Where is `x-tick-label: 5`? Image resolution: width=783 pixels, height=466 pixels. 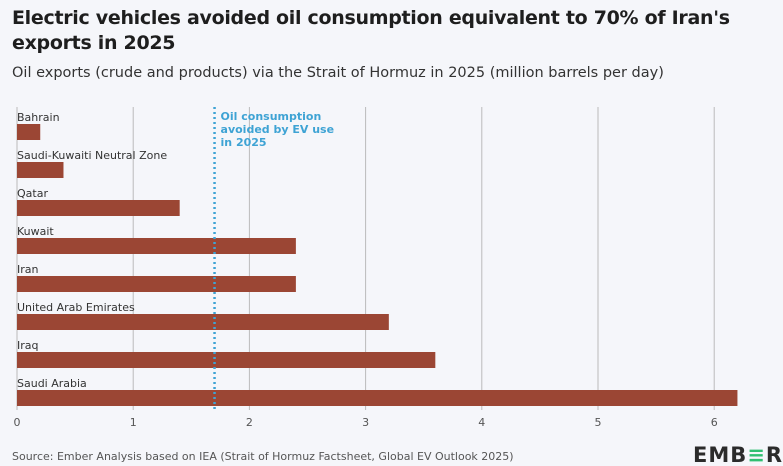
x-tick-label: 5 is located at coordinates (598, 422).